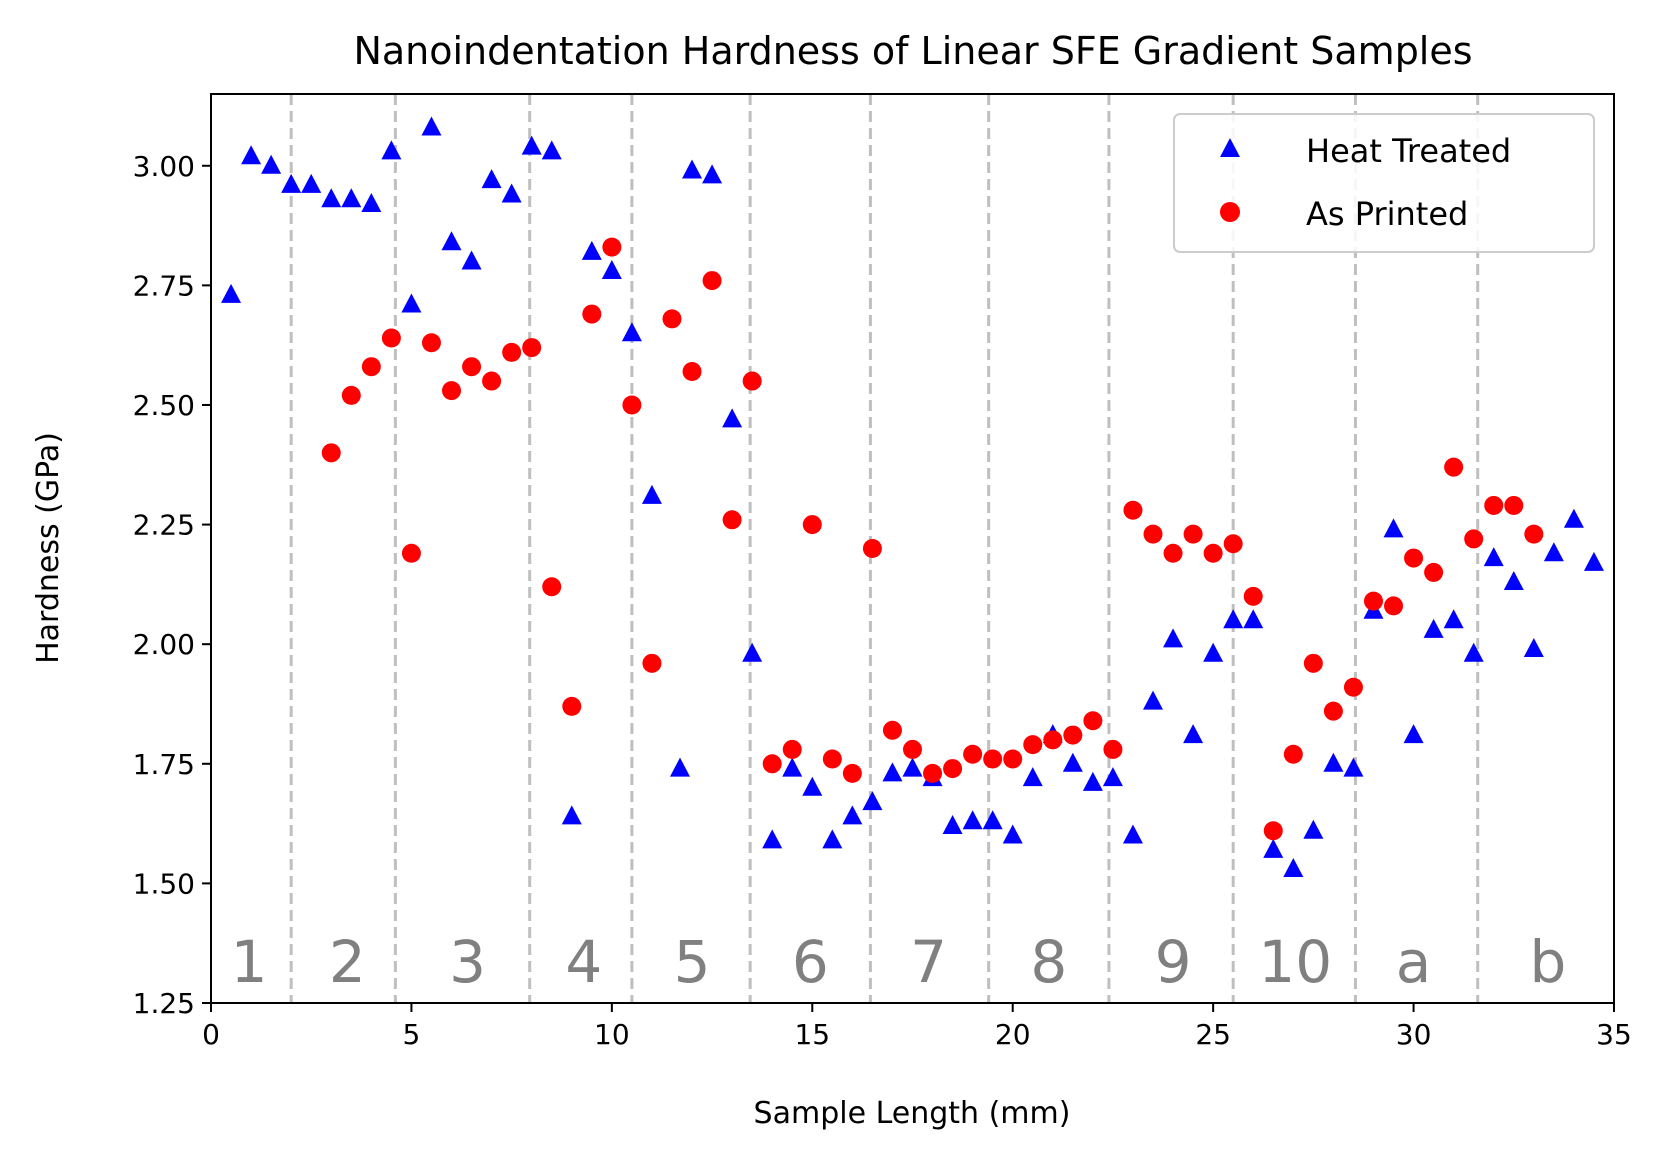  I want to click on region-label: 9, so click(1173, 962).